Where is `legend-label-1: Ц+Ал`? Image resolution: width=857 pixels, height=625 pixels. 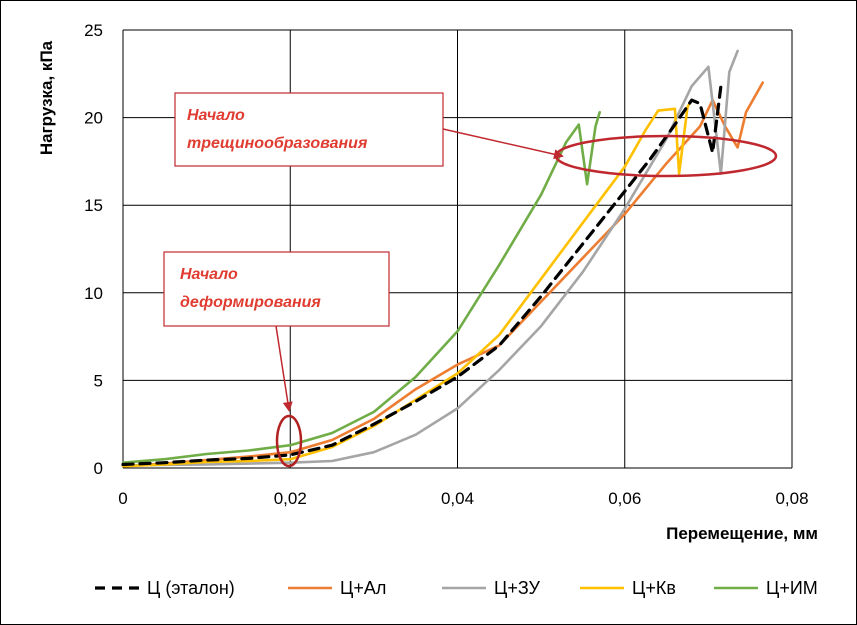
legend-label-1: Ц+Ал is located at coordinates (363, 588).